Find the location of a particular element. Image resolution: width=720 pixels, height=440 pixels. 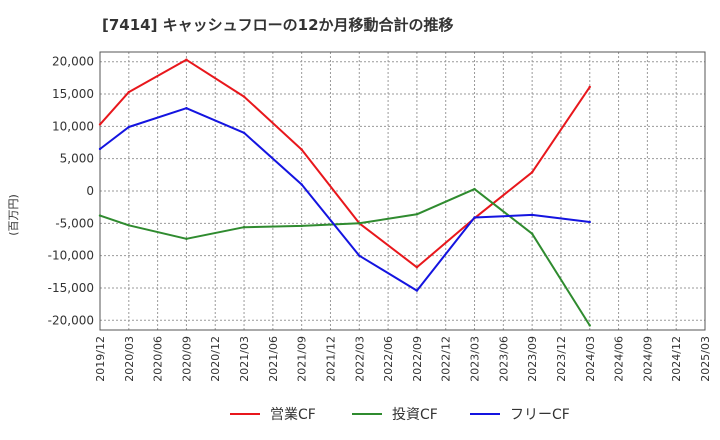

y-tick-label: 5,000 is located at coordinates (77, 159).